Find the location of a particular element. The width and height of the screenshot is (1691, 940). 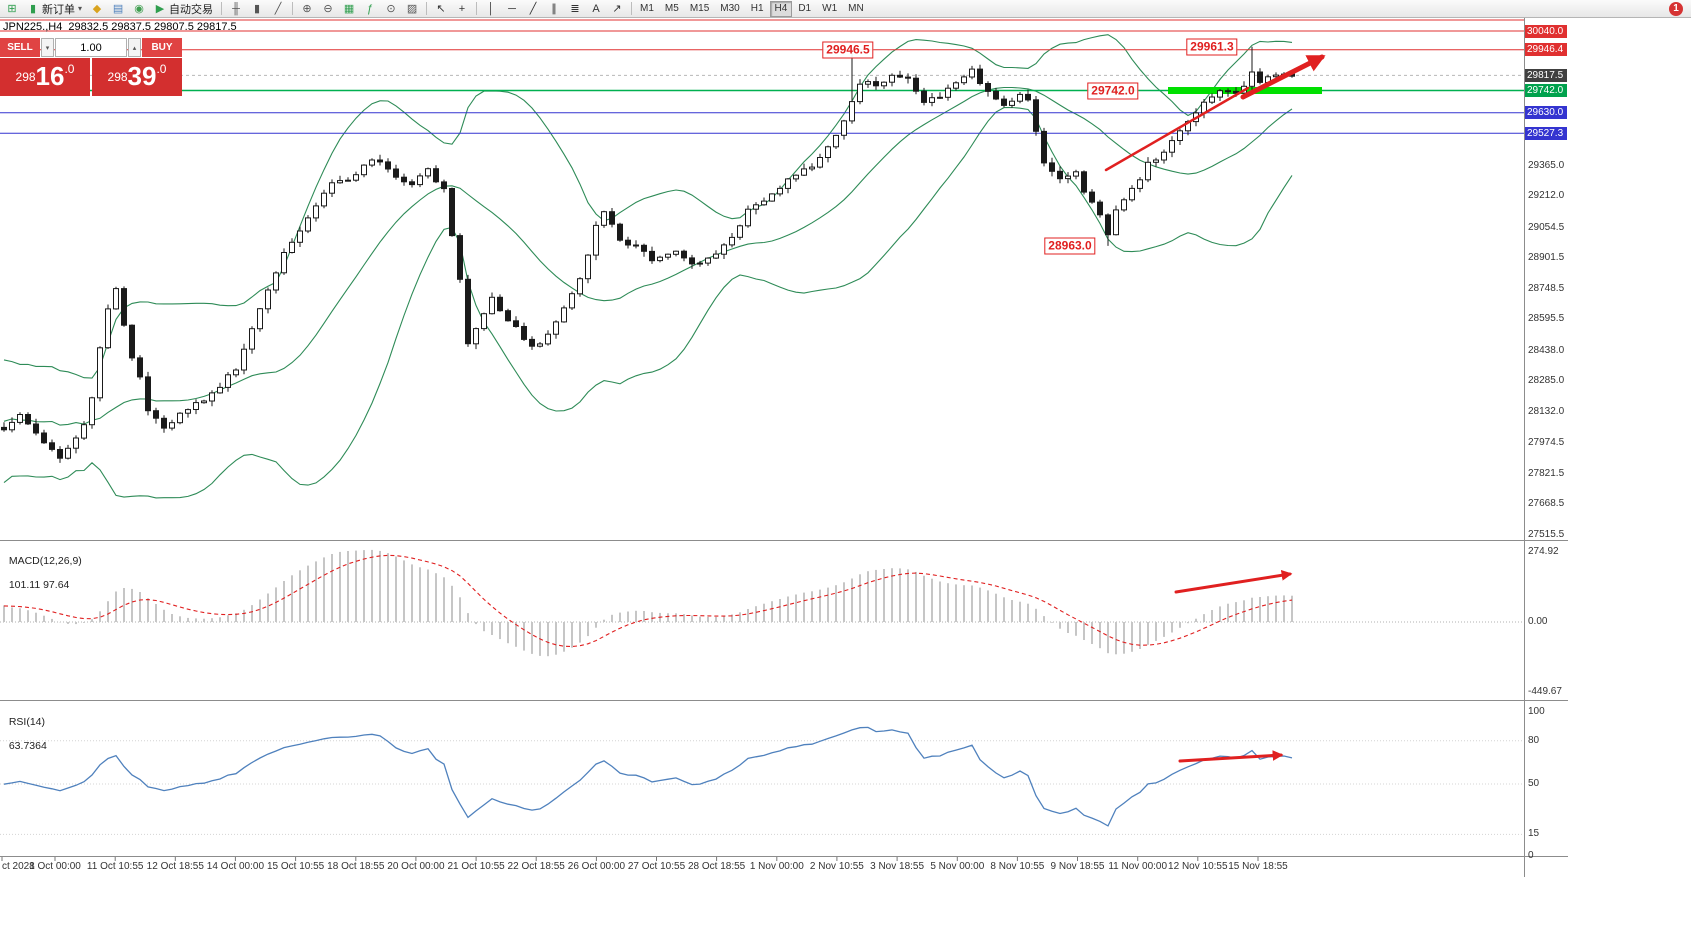

horizontal-line-icon: ─ is located at coordinates (512, 9).